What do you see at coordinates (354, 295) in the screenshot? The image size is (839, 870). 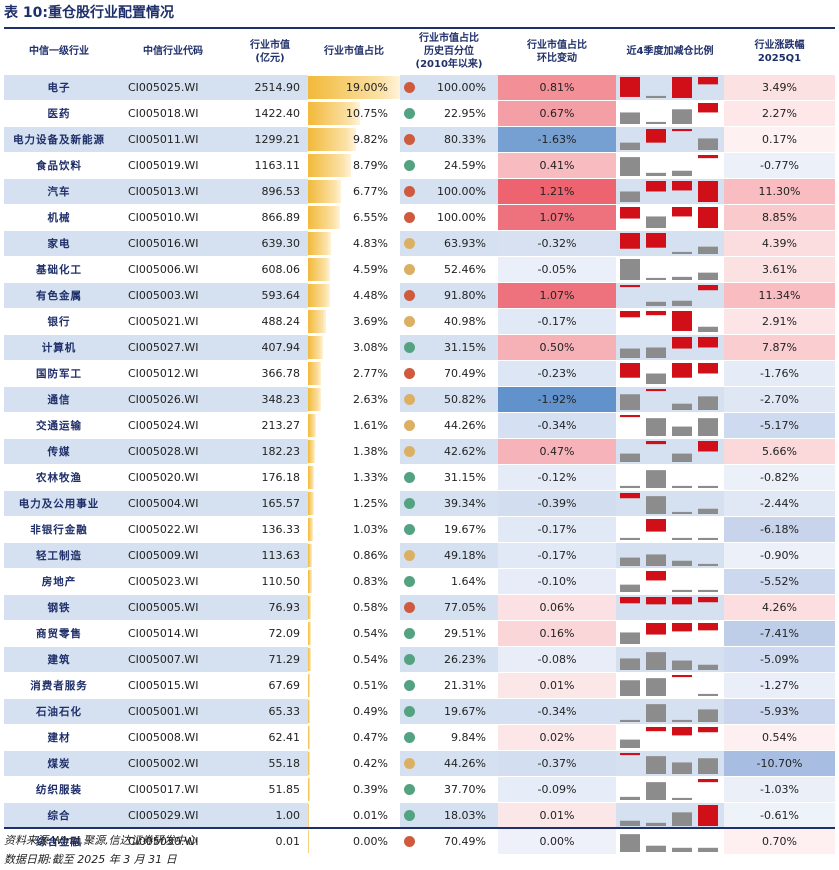 I see `share-cell: 4.48%` at bounding box center [354, 295].